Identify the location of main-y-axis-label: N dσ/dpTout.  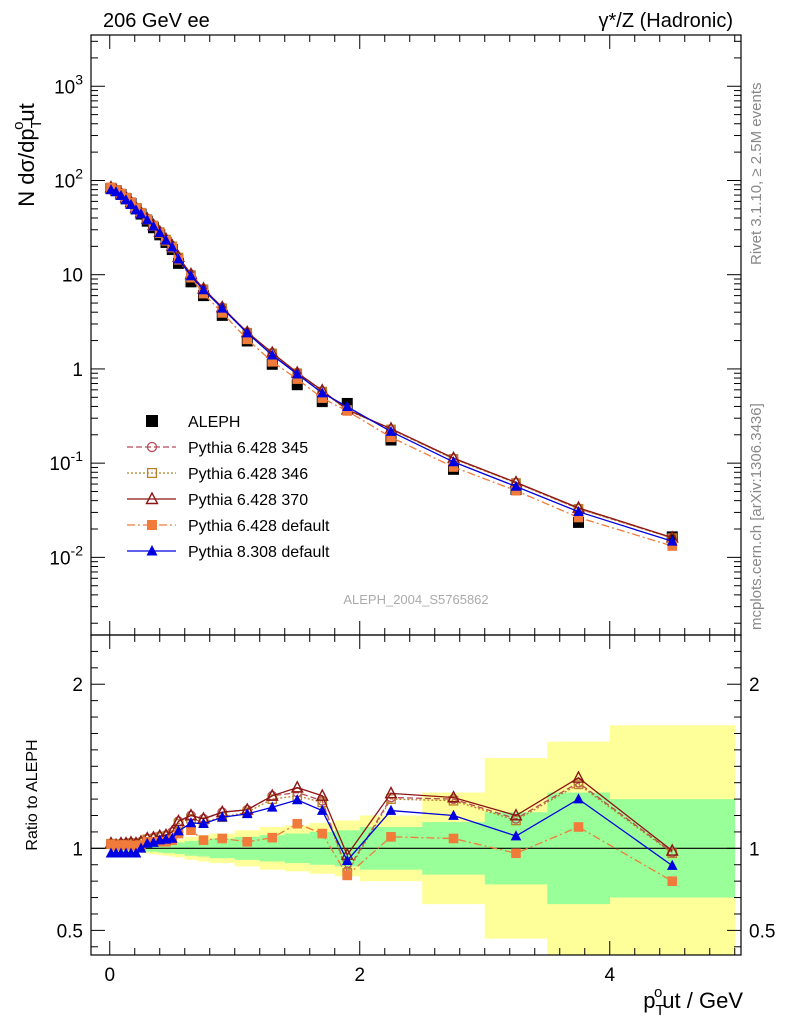
(27, 155).